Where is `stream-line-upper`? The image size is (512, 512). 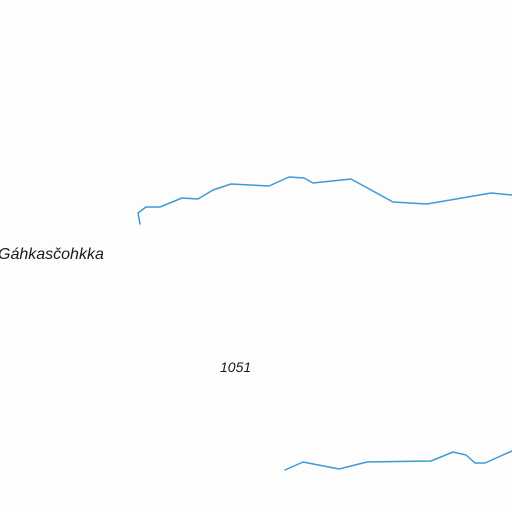
stream-line-upper is located at coordinates (324, 200).